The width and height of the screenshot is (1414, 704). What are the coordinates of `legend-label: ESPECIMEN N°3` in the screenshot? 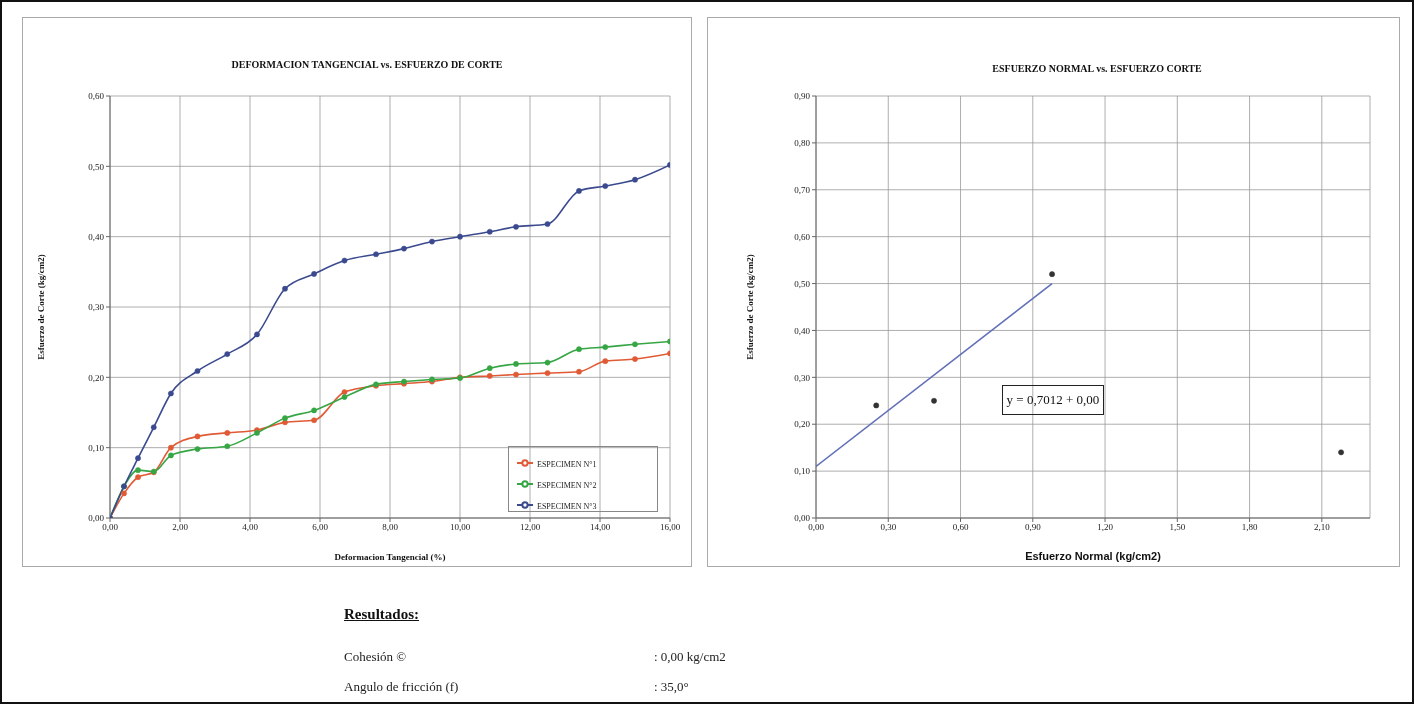 It's located at (567, 506).